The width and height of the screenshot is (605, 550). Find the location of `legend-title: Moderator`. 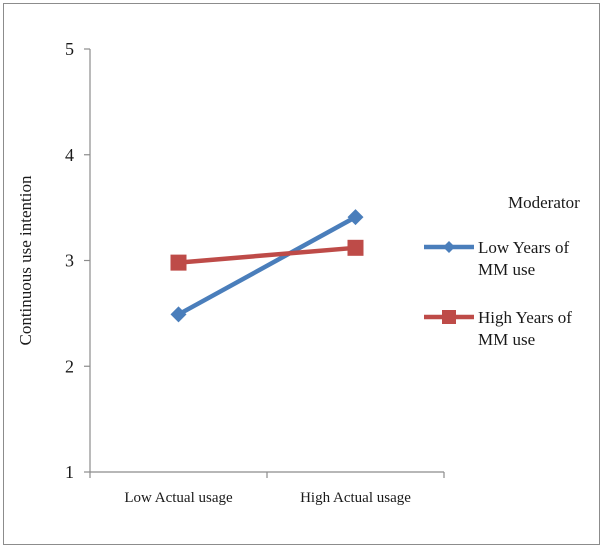

legend-title: Moderator is located at coordinates (544, 202).